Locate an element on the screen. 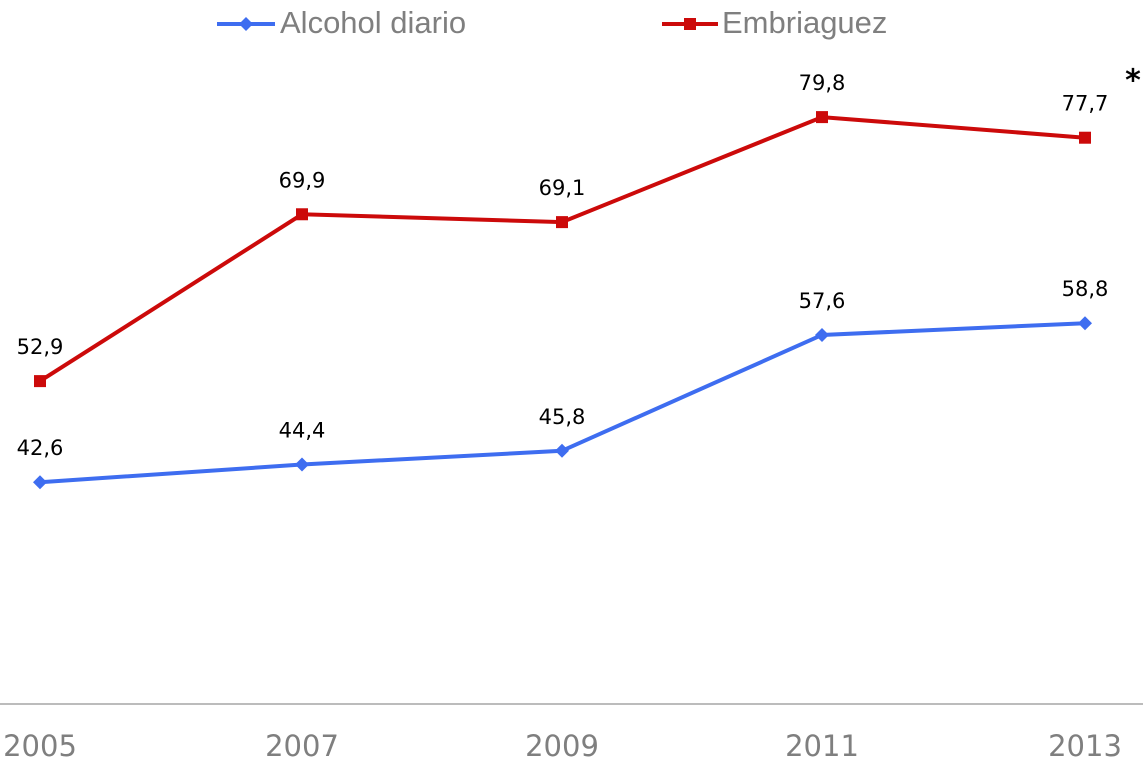 The height and width of the screenshot is (764, 1143). data-label: 52,9 is located at coordinates (40, 347).